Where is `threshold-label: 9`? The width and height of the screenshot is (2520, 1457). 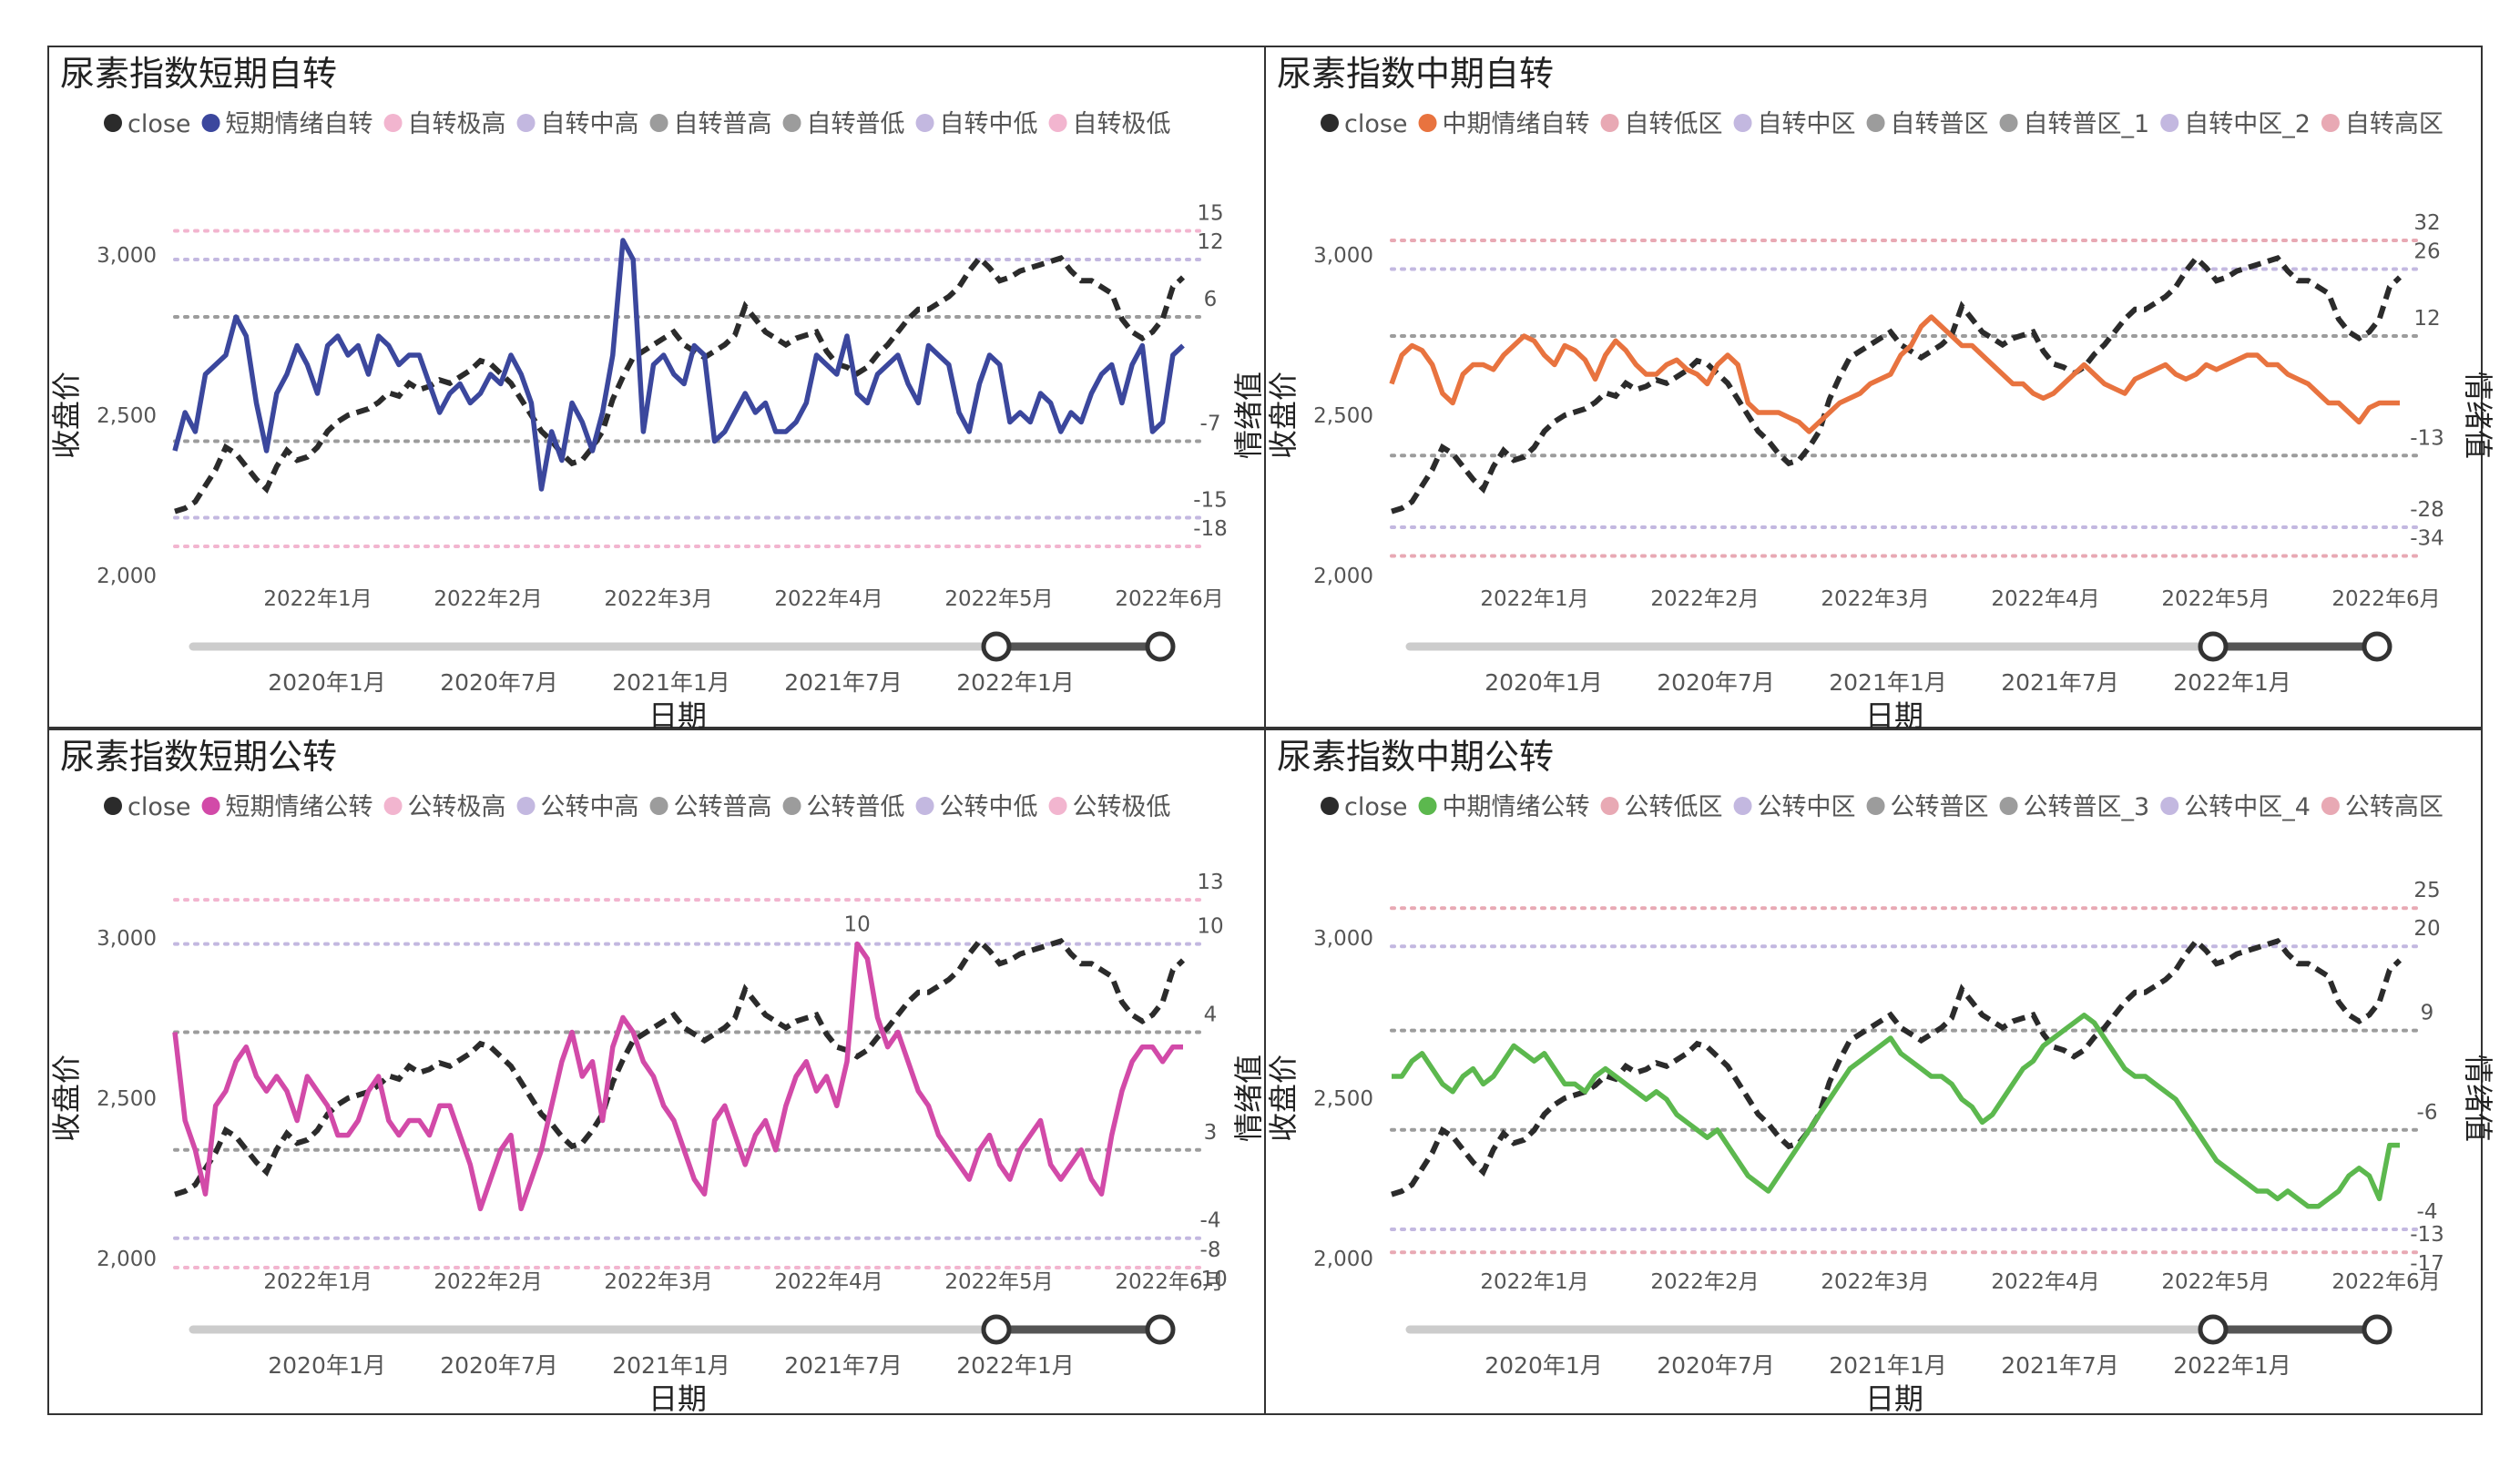 threshold-label: 9 is located at coordinates (2427, 1014).